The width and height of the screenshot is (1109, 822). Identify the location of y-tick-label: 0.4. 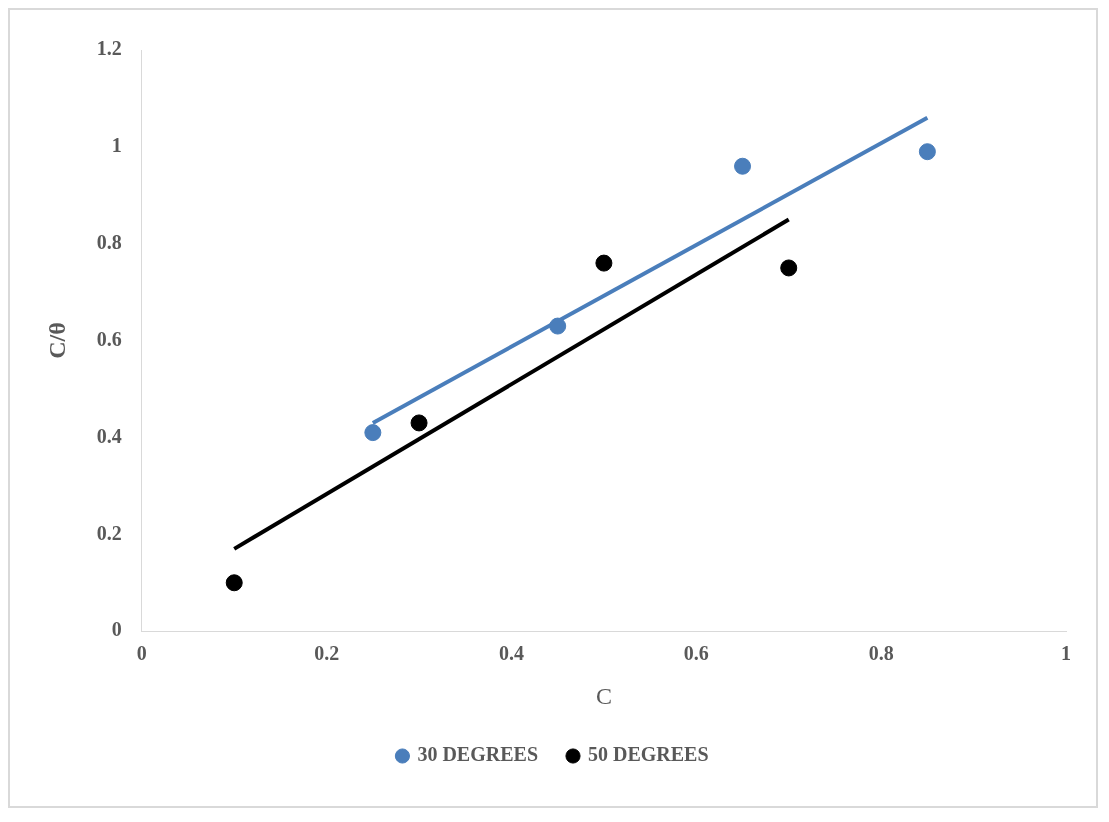
(109, 435).